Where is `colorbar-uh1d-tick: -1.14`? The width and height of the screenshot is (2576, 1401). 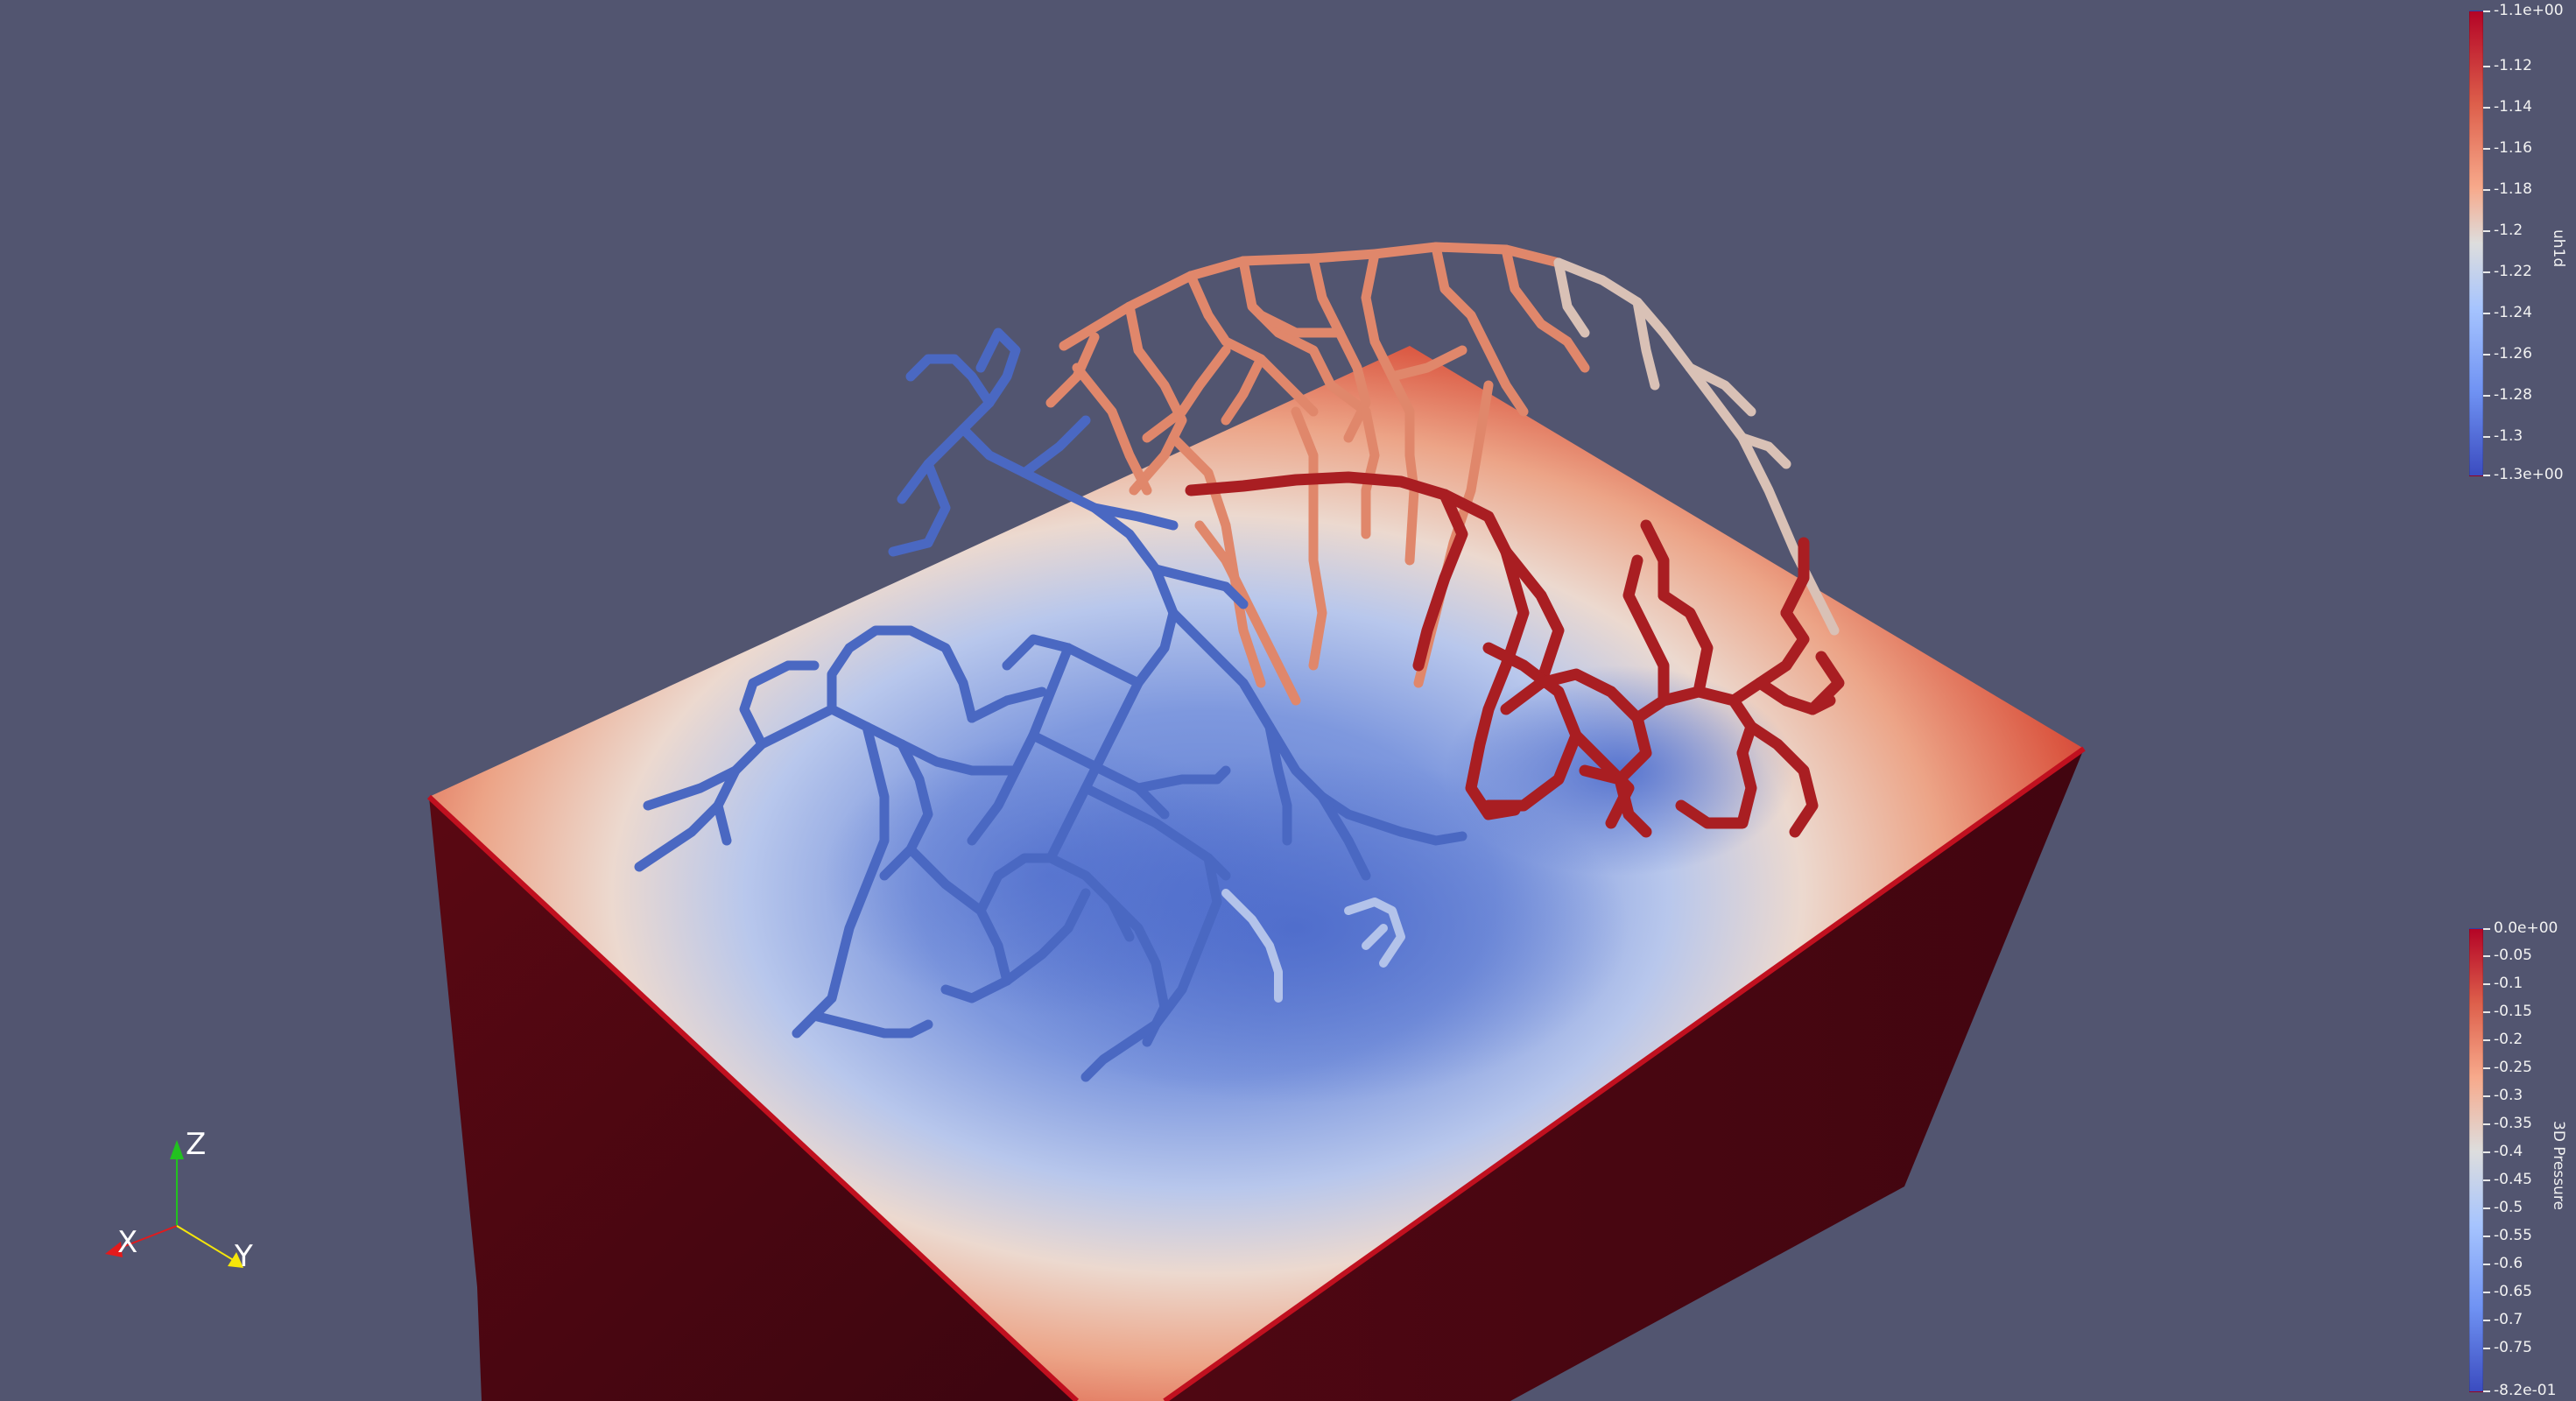 colorbar-uh1d-tick: -1.14 is located at coordinates (2507, 107).